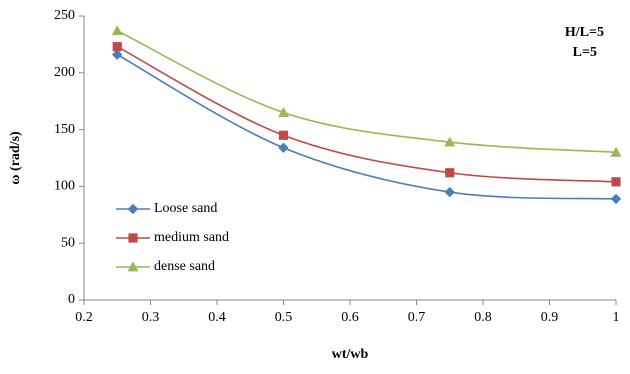 Image resolution: width=630 pixels, height=374 pixels. Describe the element at coordinates (350, 317) in the screenshot. I see `x-tick-label: 0.6` at that location.